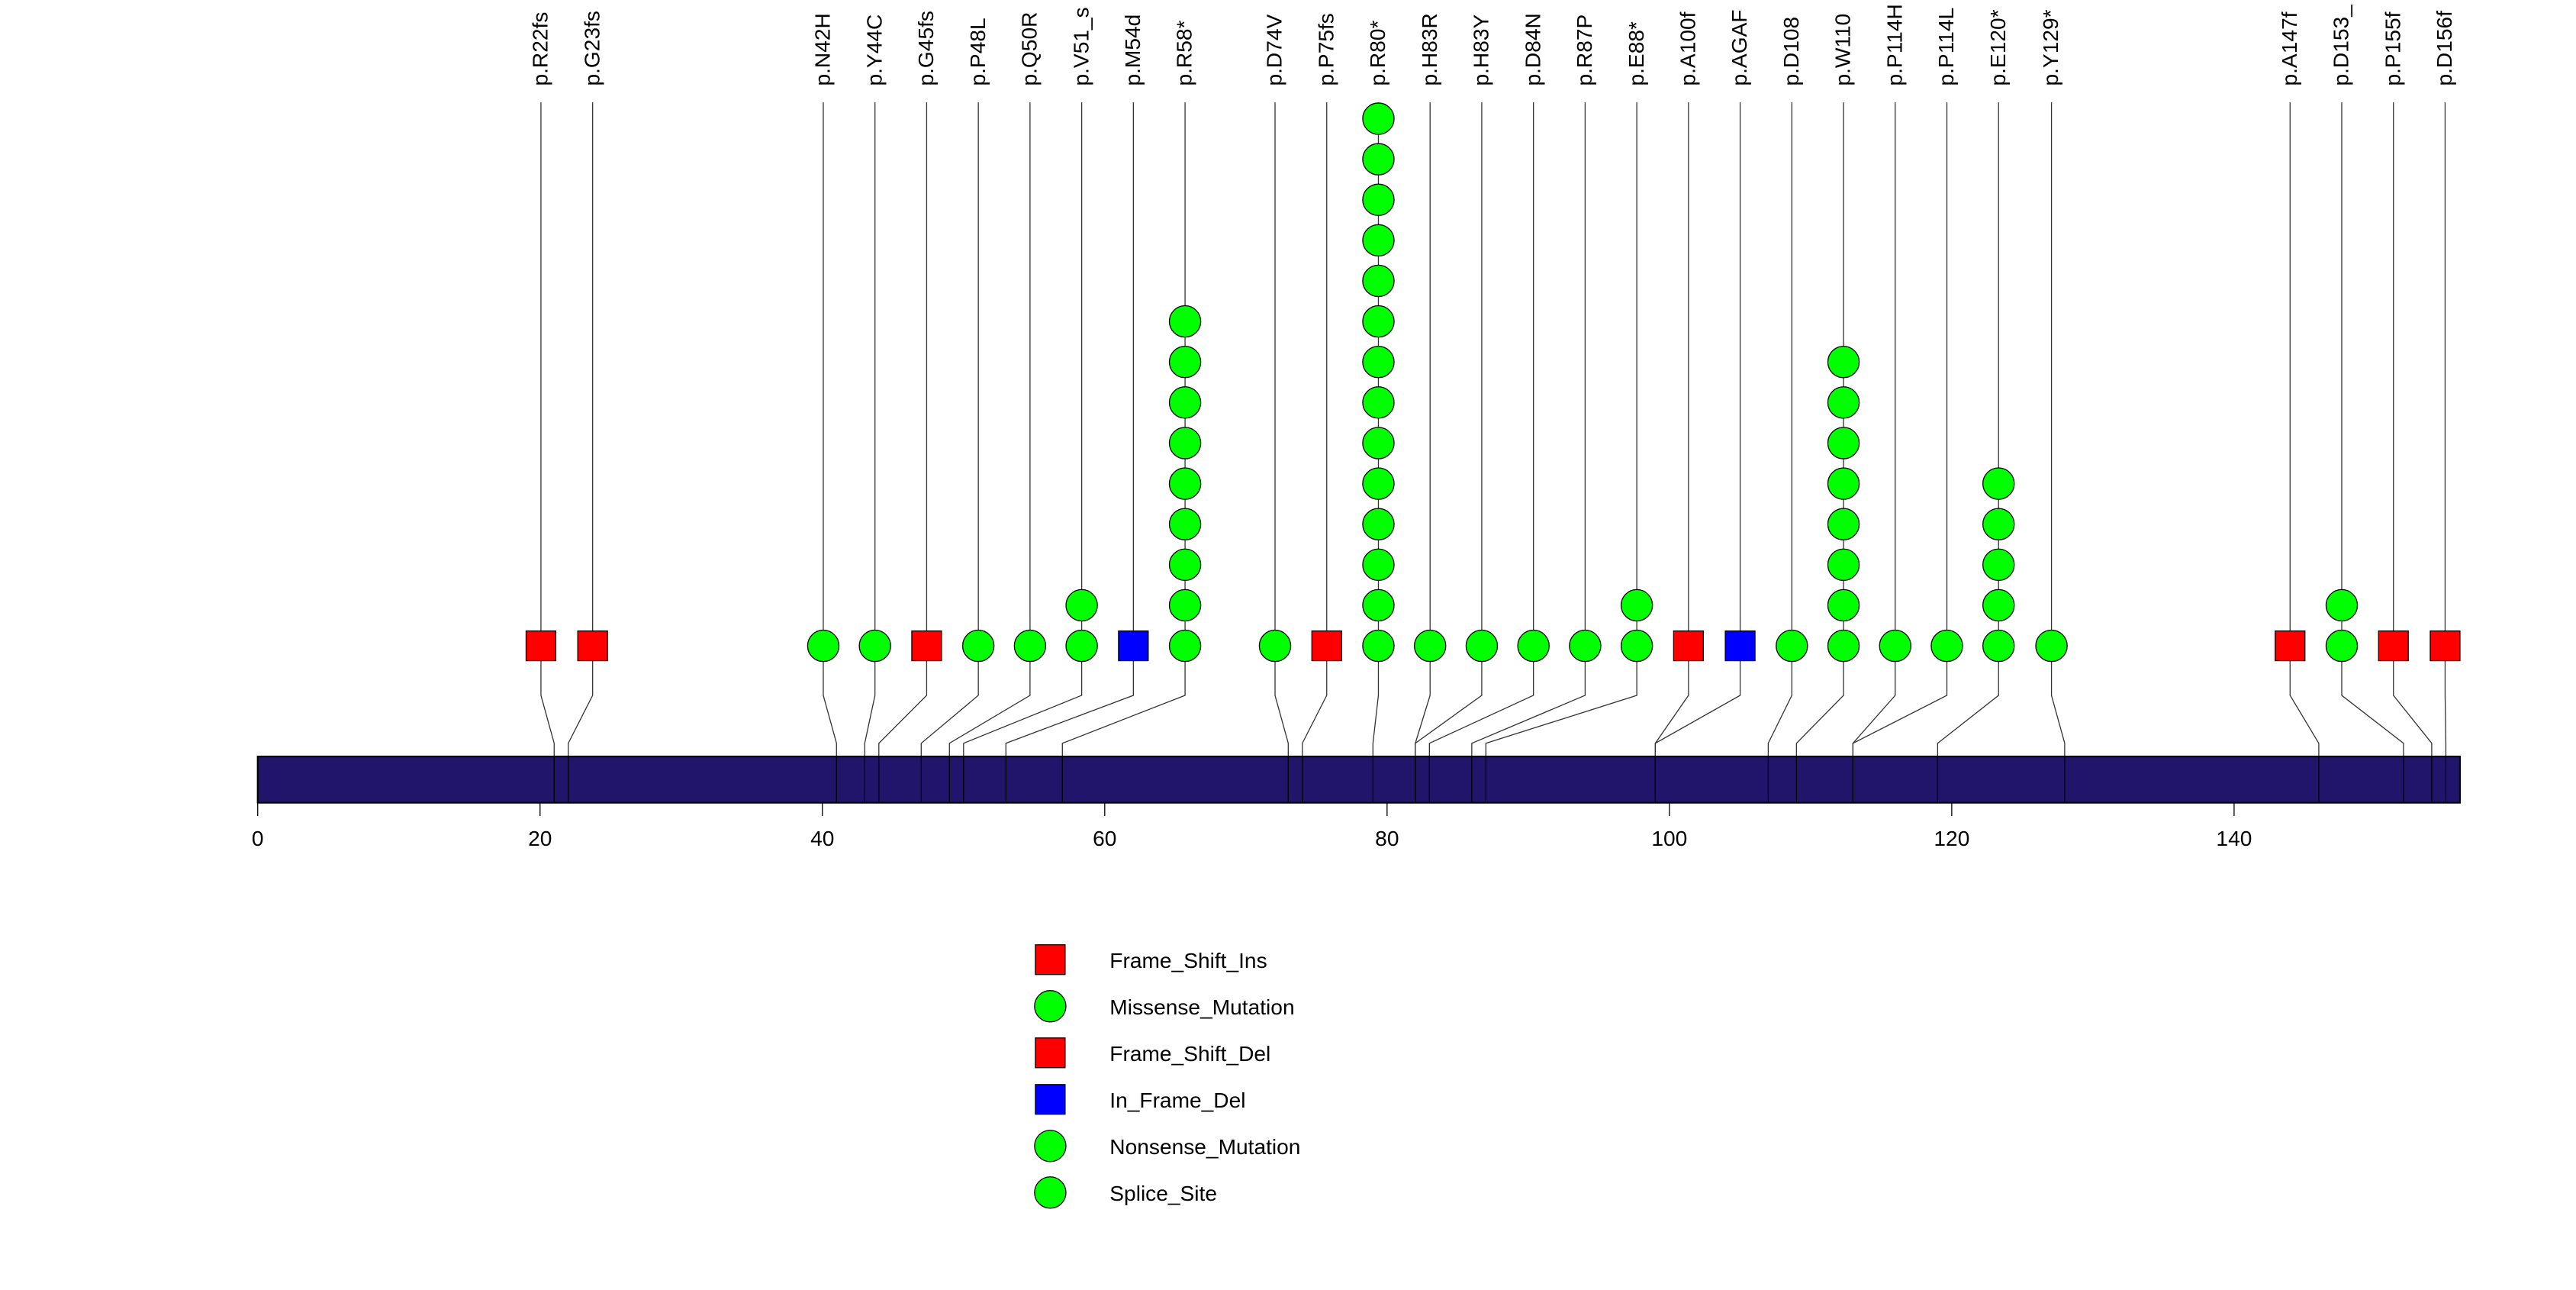  What do you see at coordinates (1894, 44) in the screenshot?
I see `mutation-label: p.P114H` at bounding box center [1894, 44].